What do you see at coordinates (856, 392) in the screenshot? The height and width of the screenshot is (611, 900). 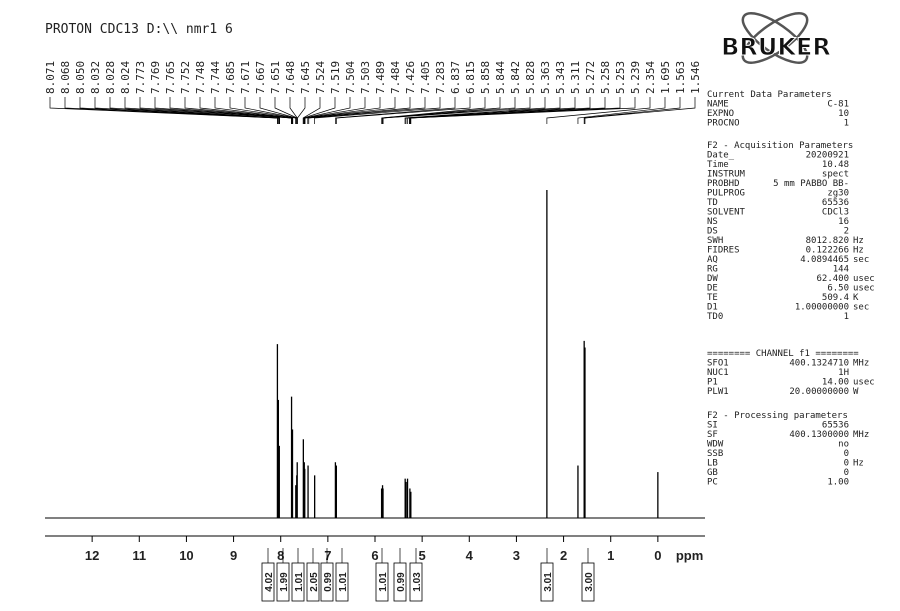 I see `param-unit: W` at bounding box center [856, 392].